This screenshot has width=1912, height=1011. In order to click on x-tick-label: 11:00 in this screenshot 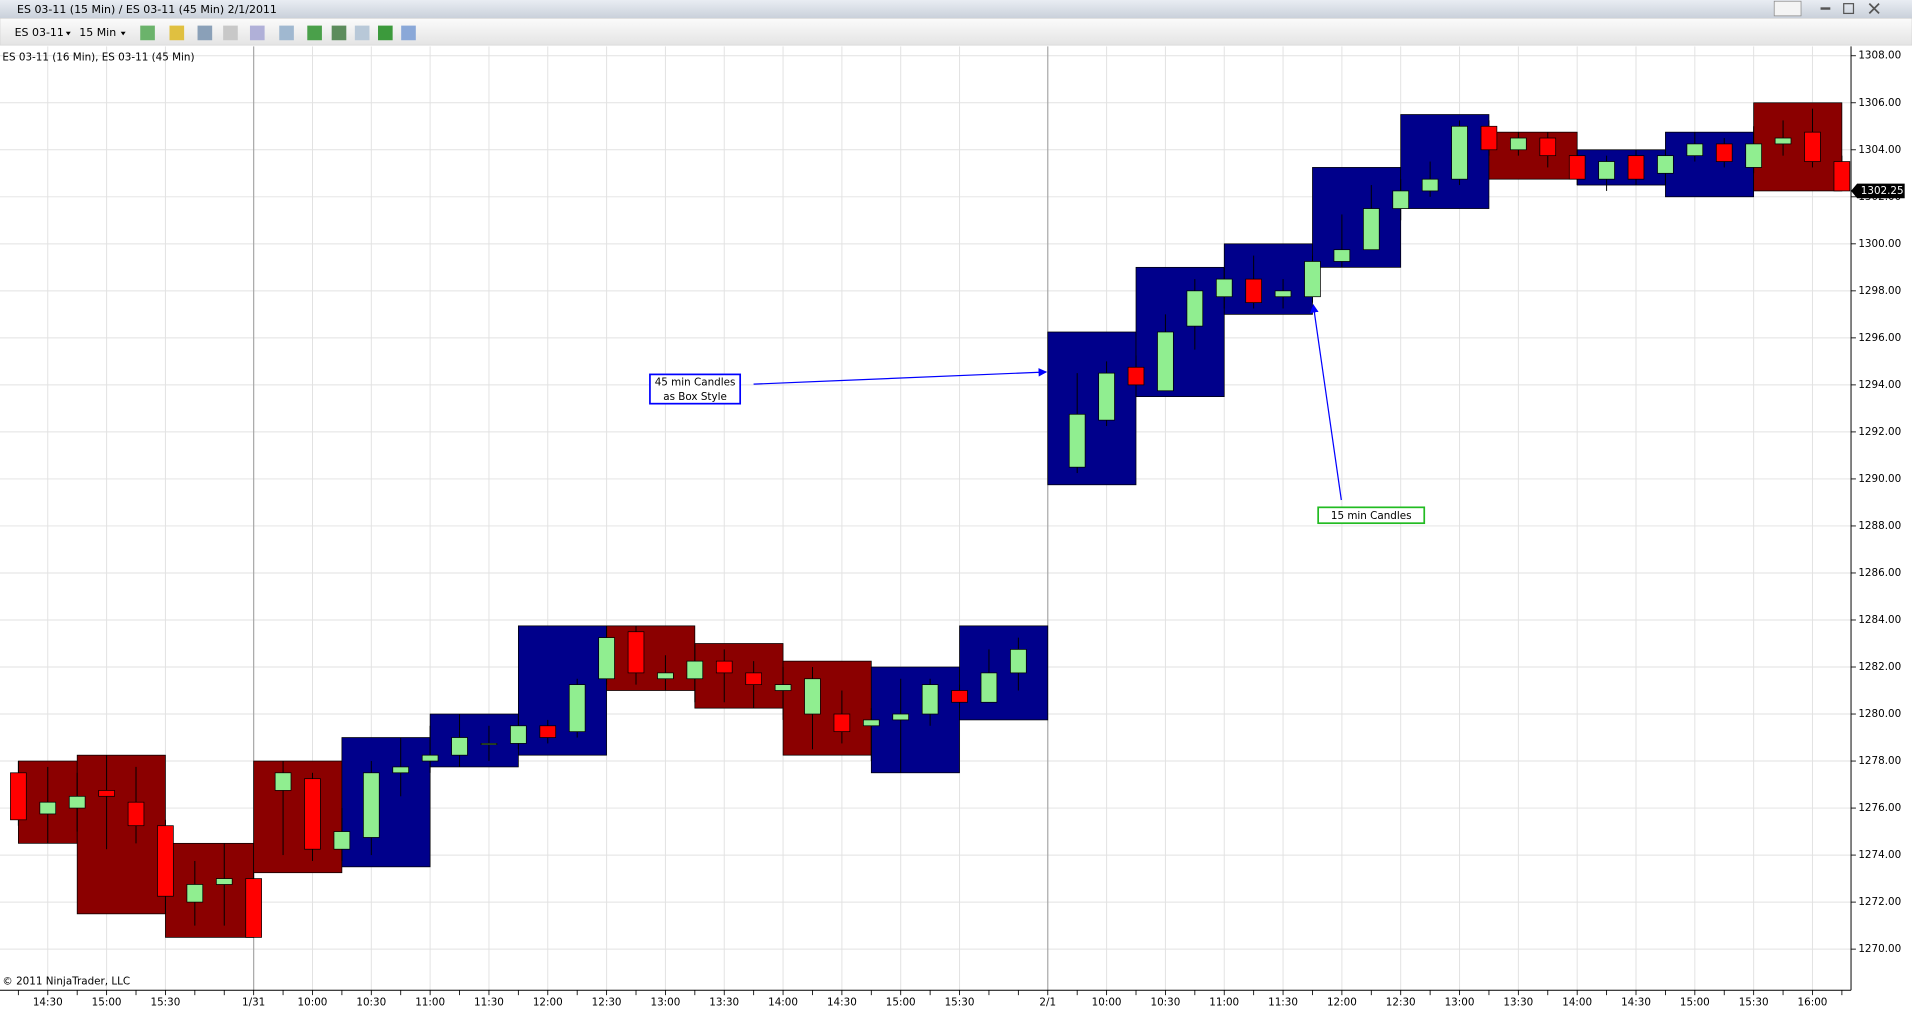, I will do `click(430, 1002)`.